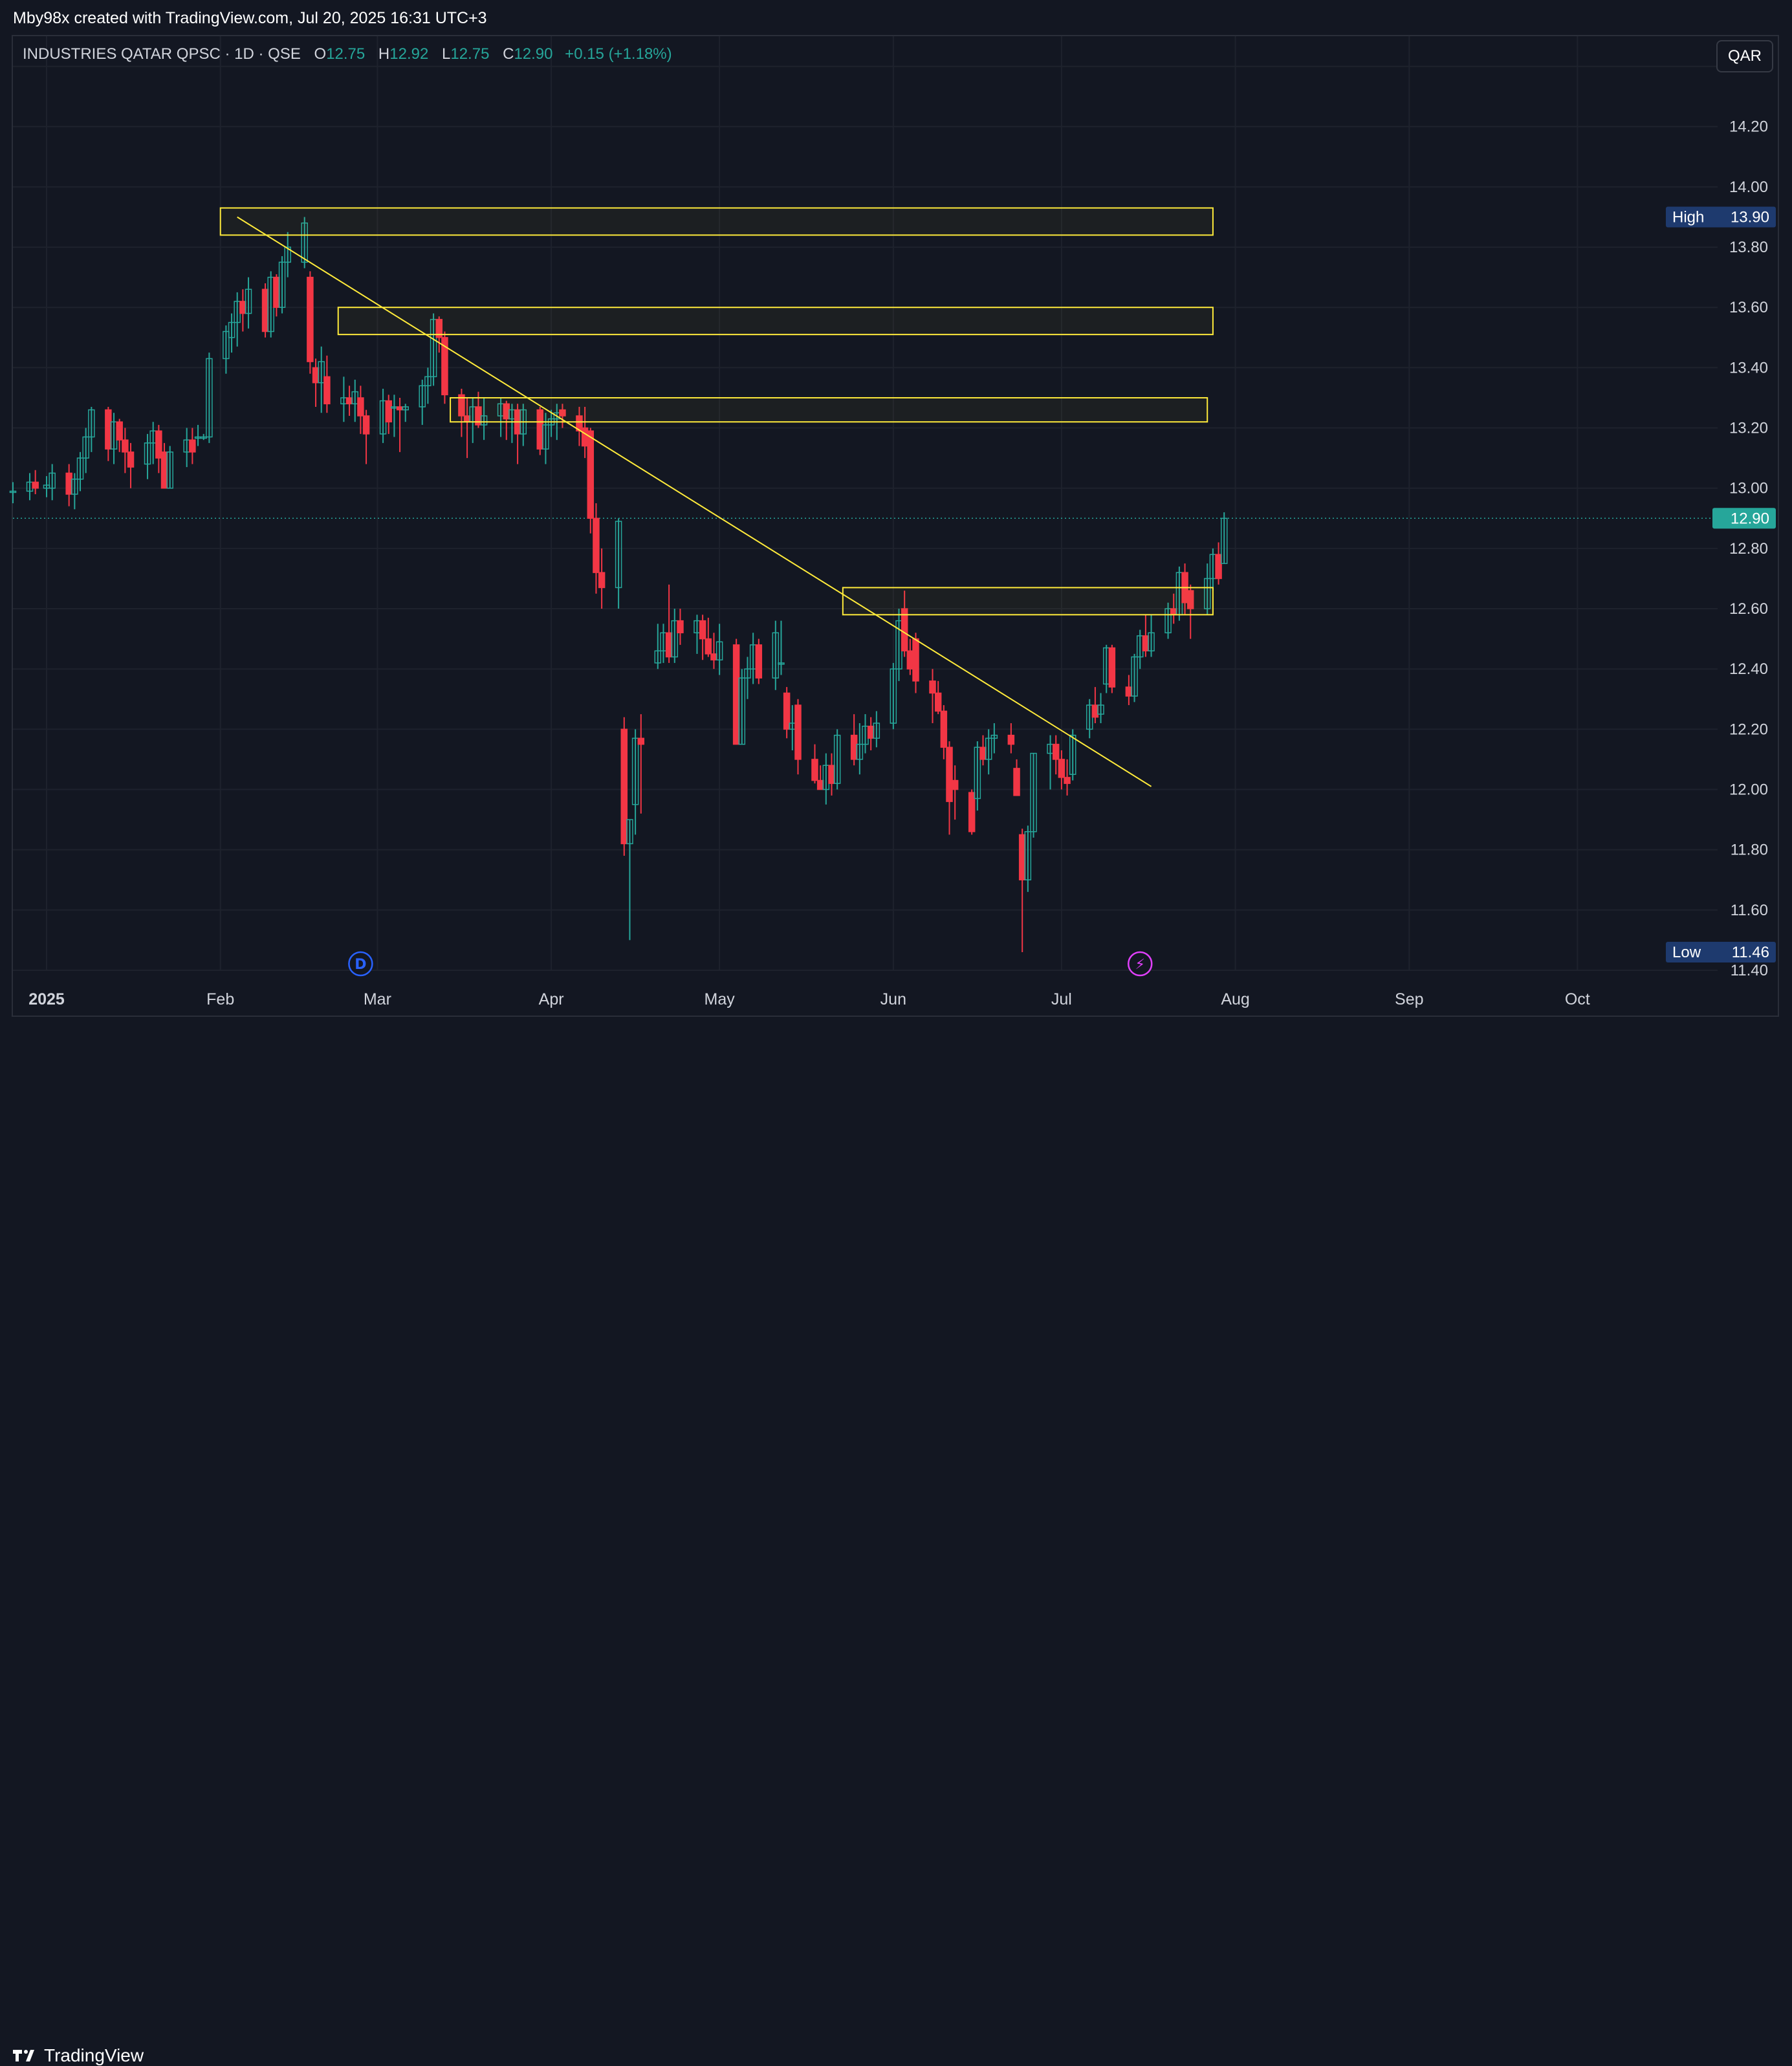  Describe the element at coordinates (162, 54) in the screenshot. I see `symbol-name: INDUSTRIES QATAR QPSC · 1D · QSE` at that location.